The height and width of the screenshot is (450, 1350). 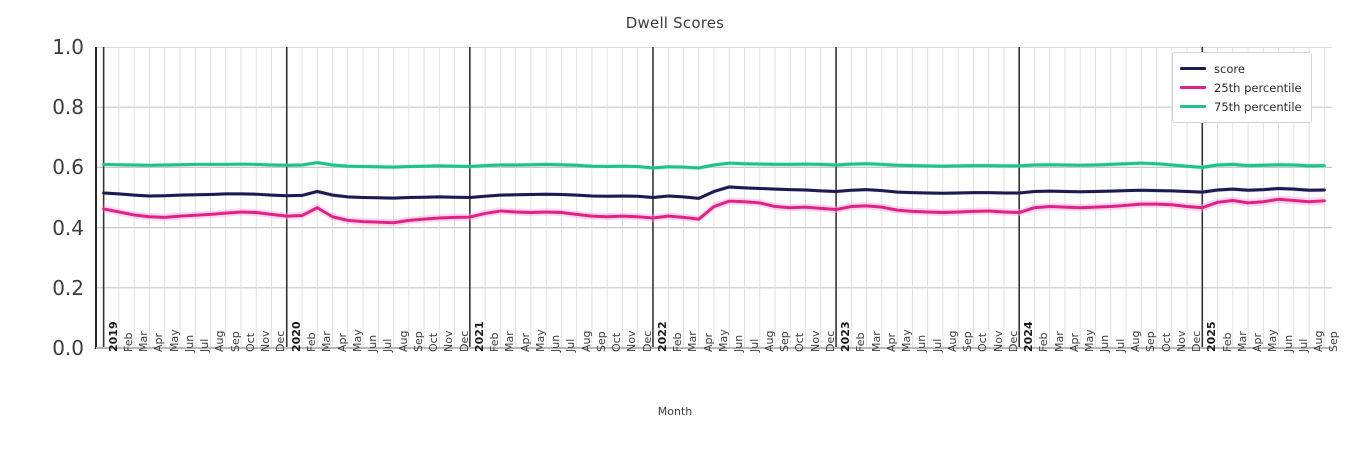 What do you see at coordinates (662, 336) in the screenshot?
I see `x-tick-label-year: 2022` at bounding box center [662, 336].